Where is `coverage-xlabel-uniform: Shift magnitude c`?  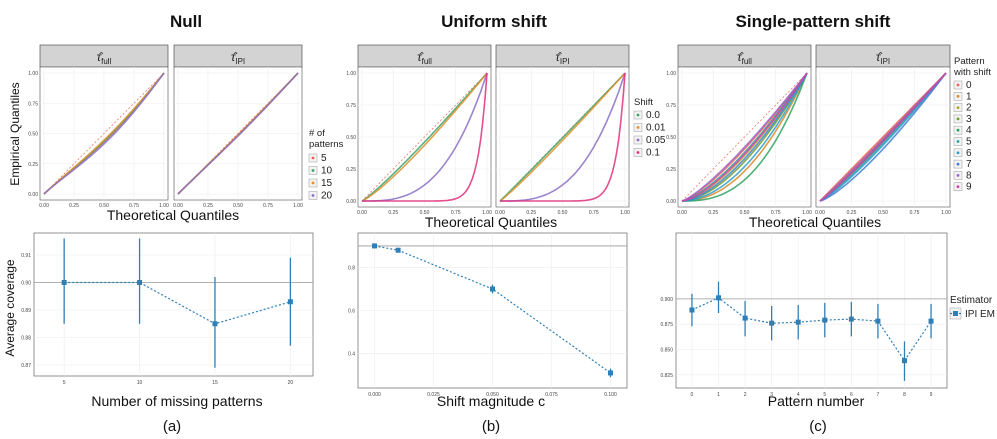 coverage-xlabel-uniform: Shift magnitude c is located at coordinates (491, 401).